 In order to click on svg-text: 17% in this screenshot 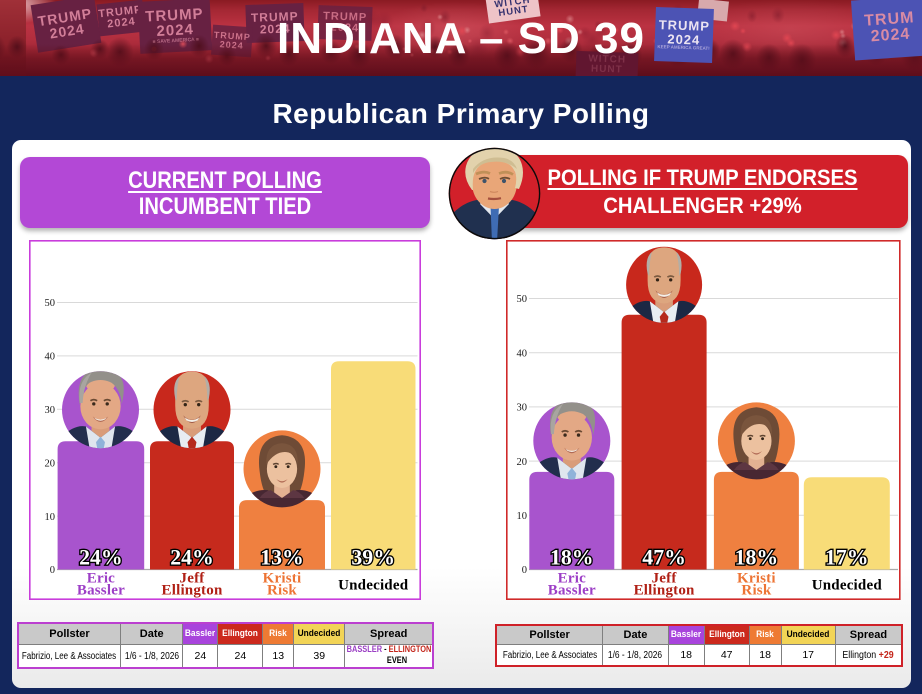, I will do `click(847, 558)`.